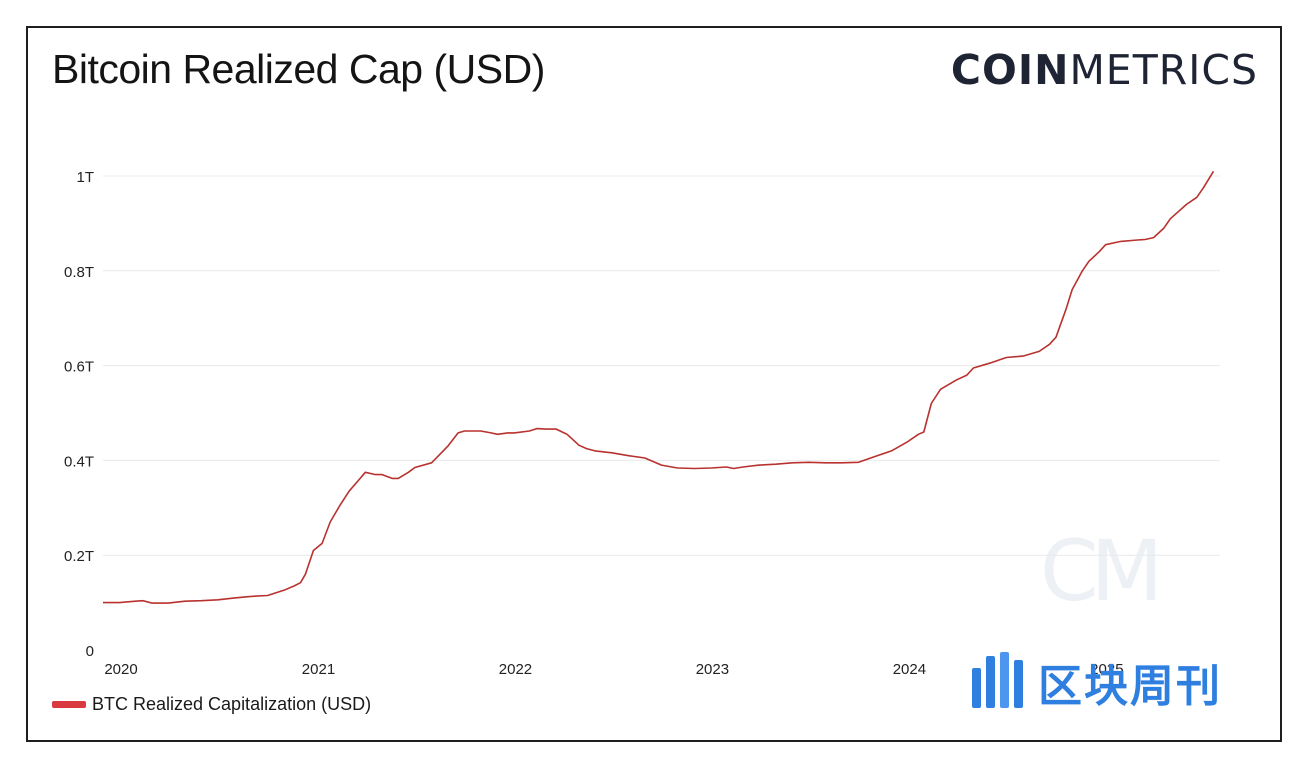  I want to click on y-tick-label: 0.8T, so click(79, 272).